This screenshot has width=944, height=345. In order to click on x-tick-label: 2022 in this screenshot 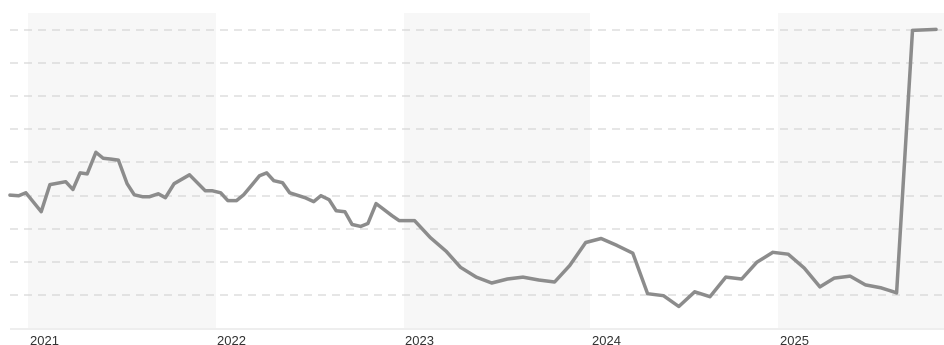, I will do `click(231, 339)`.